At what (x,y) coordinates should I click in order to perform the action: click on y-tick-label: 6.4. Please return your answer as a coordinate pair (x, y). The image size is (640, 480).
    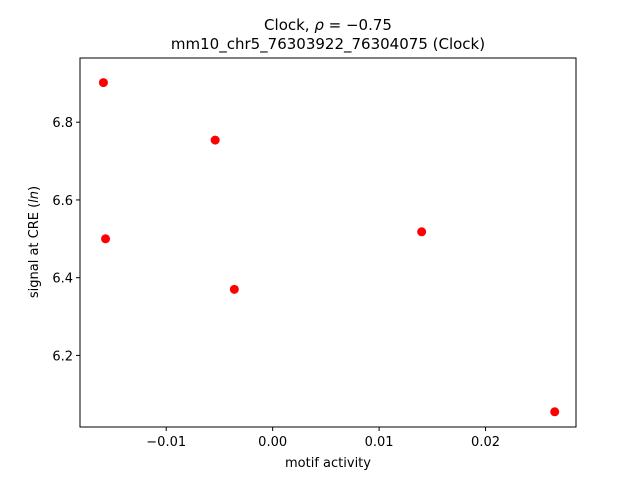
    Looking at the image, I should click on (62, 279).